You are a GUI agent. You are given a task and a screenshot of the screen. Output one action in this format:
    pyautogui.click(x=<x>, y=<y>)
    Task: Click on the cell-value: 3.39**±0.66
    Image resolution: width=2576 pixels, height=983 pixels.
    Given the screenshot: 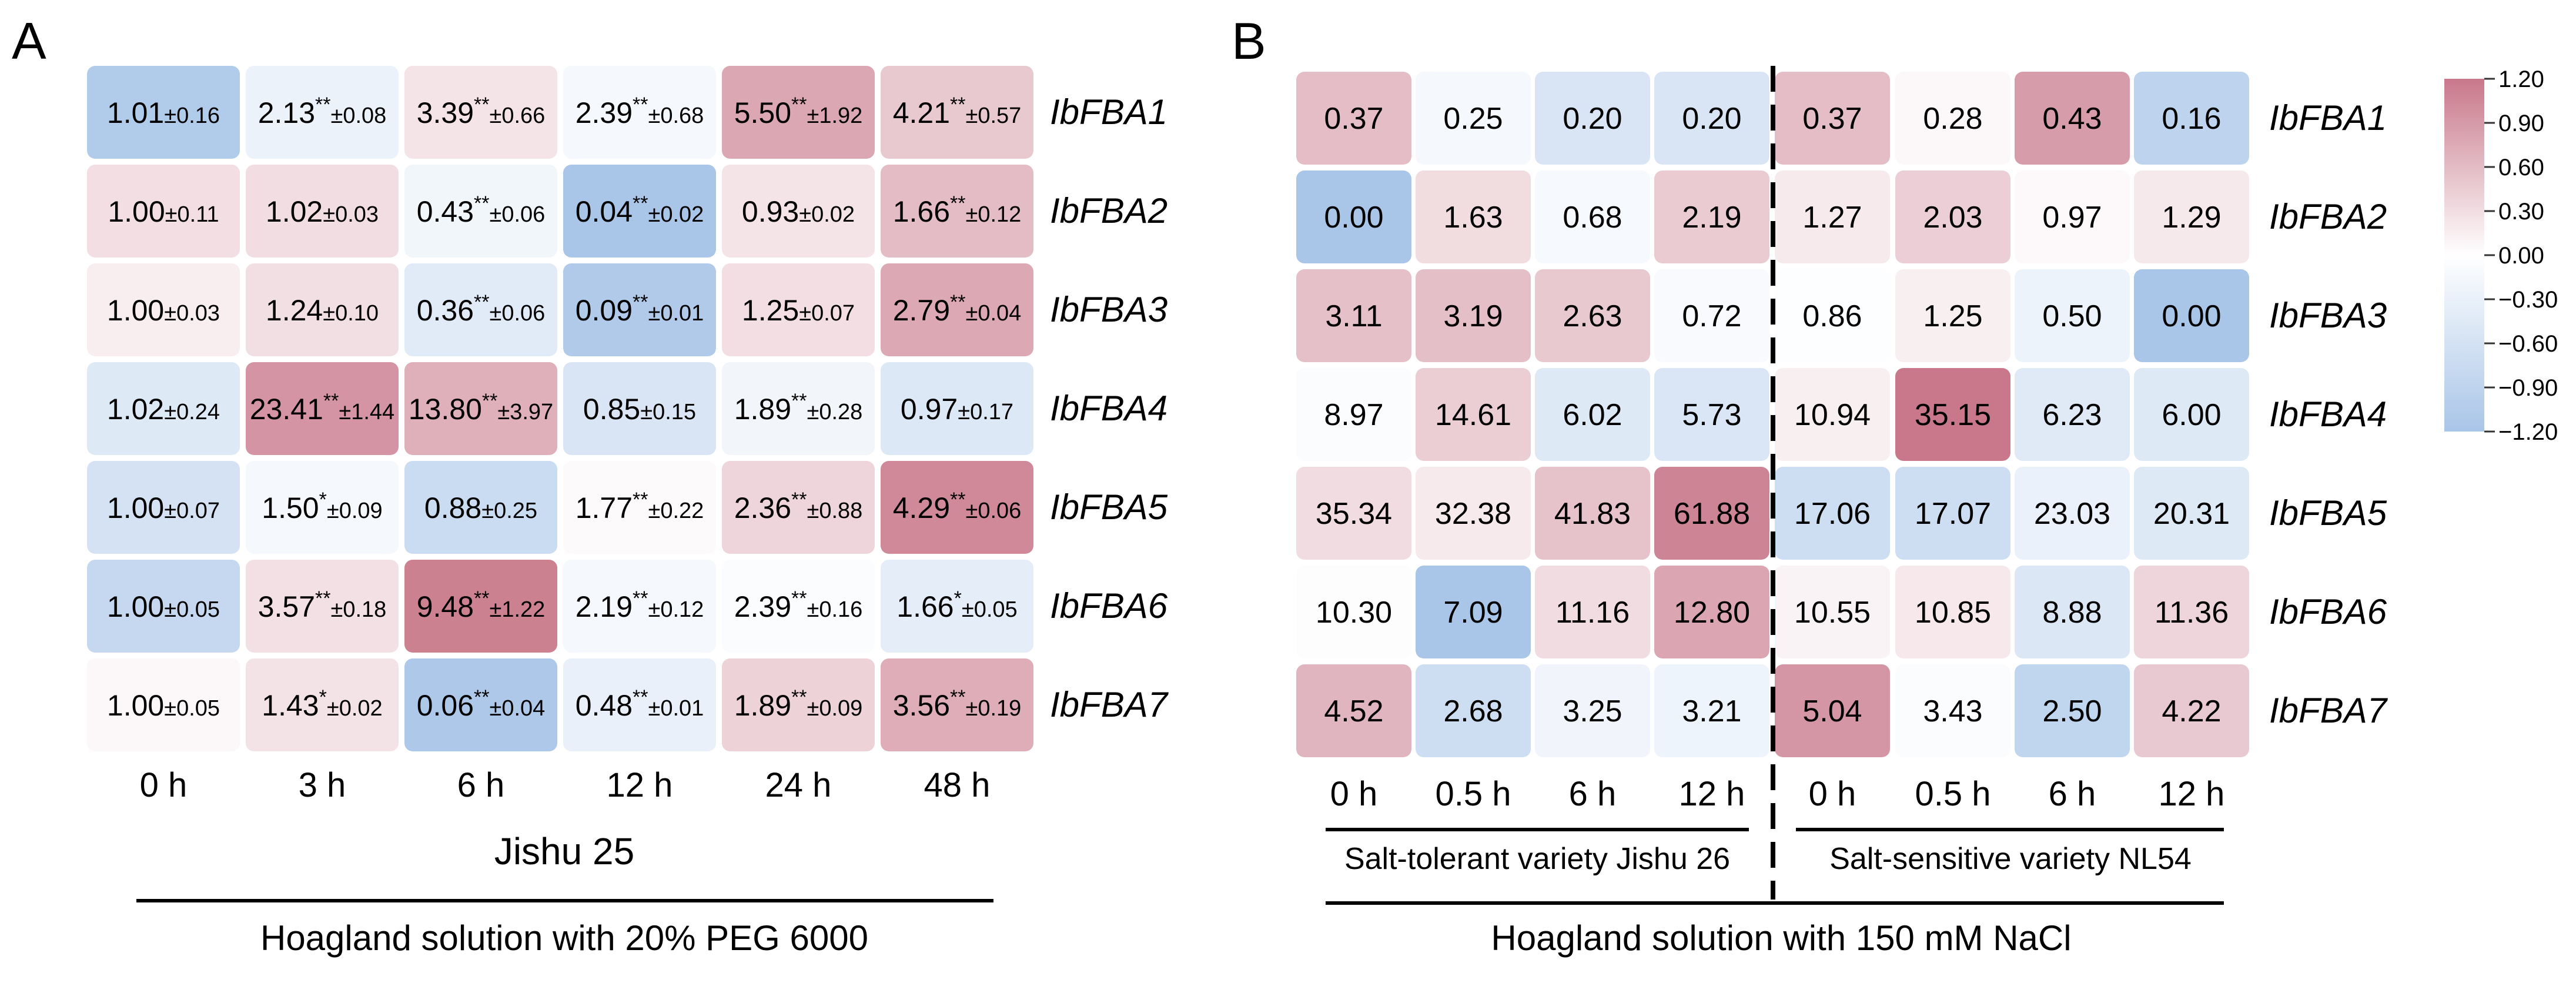 What is the action you would take?
    pyautogui.click(x=481, y=111)
    